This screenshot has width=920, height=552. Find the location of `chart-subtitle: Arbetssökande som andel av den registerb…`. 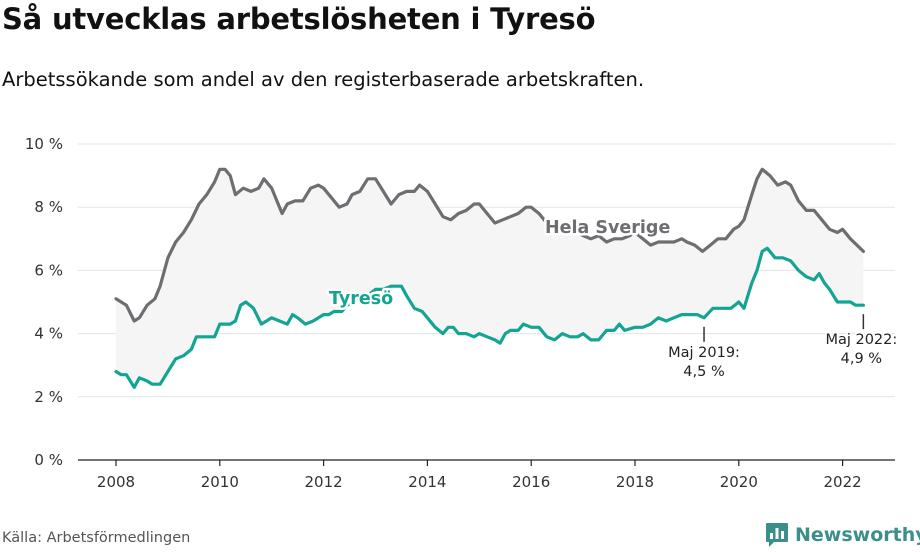

chart-subtitle: Arbetssökande som andel av den registerb… is located at coordinates (323, 79).